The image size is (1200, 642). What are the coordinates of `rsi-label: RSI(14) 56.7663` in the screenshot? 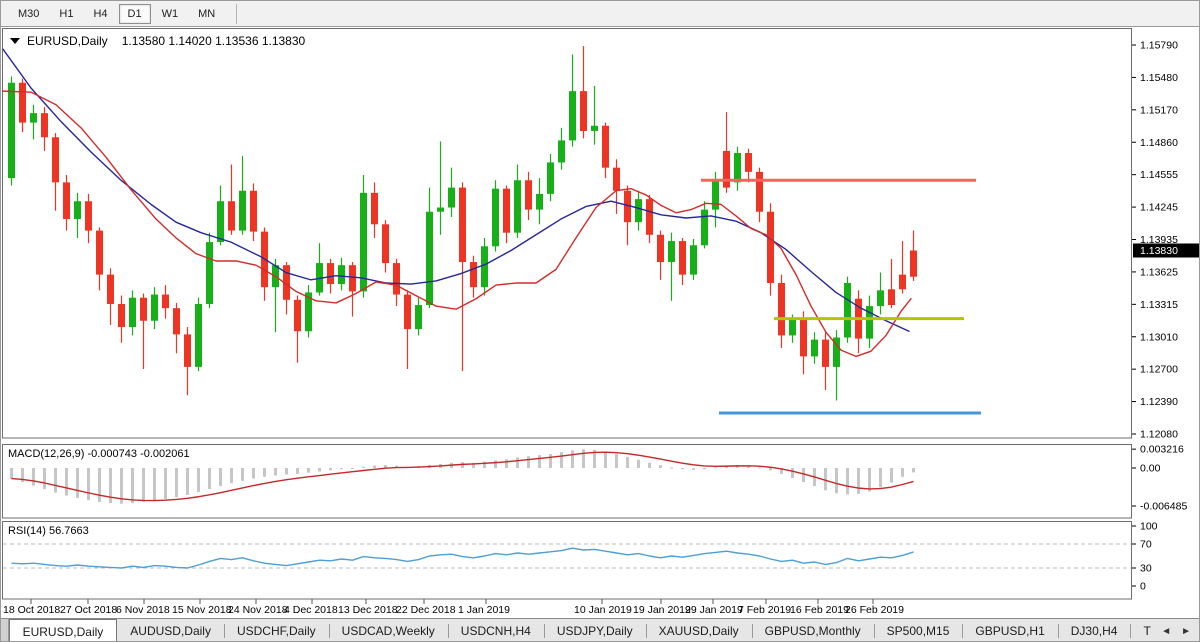 It's located at (48, 531).